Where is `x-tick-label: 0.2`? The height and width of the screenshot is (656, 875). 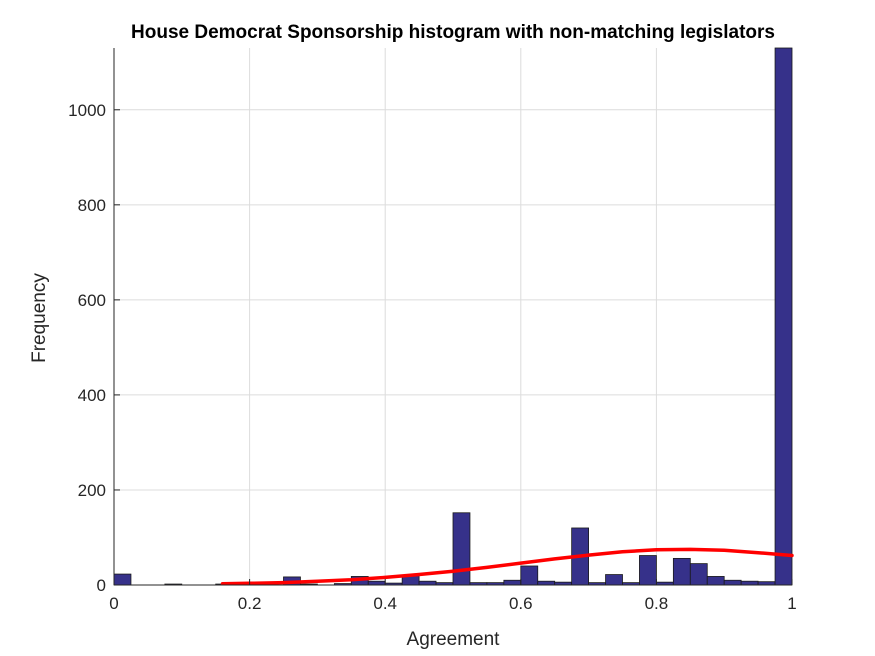
x-tick-label: 0.2 is located at coordinates (250, 603).